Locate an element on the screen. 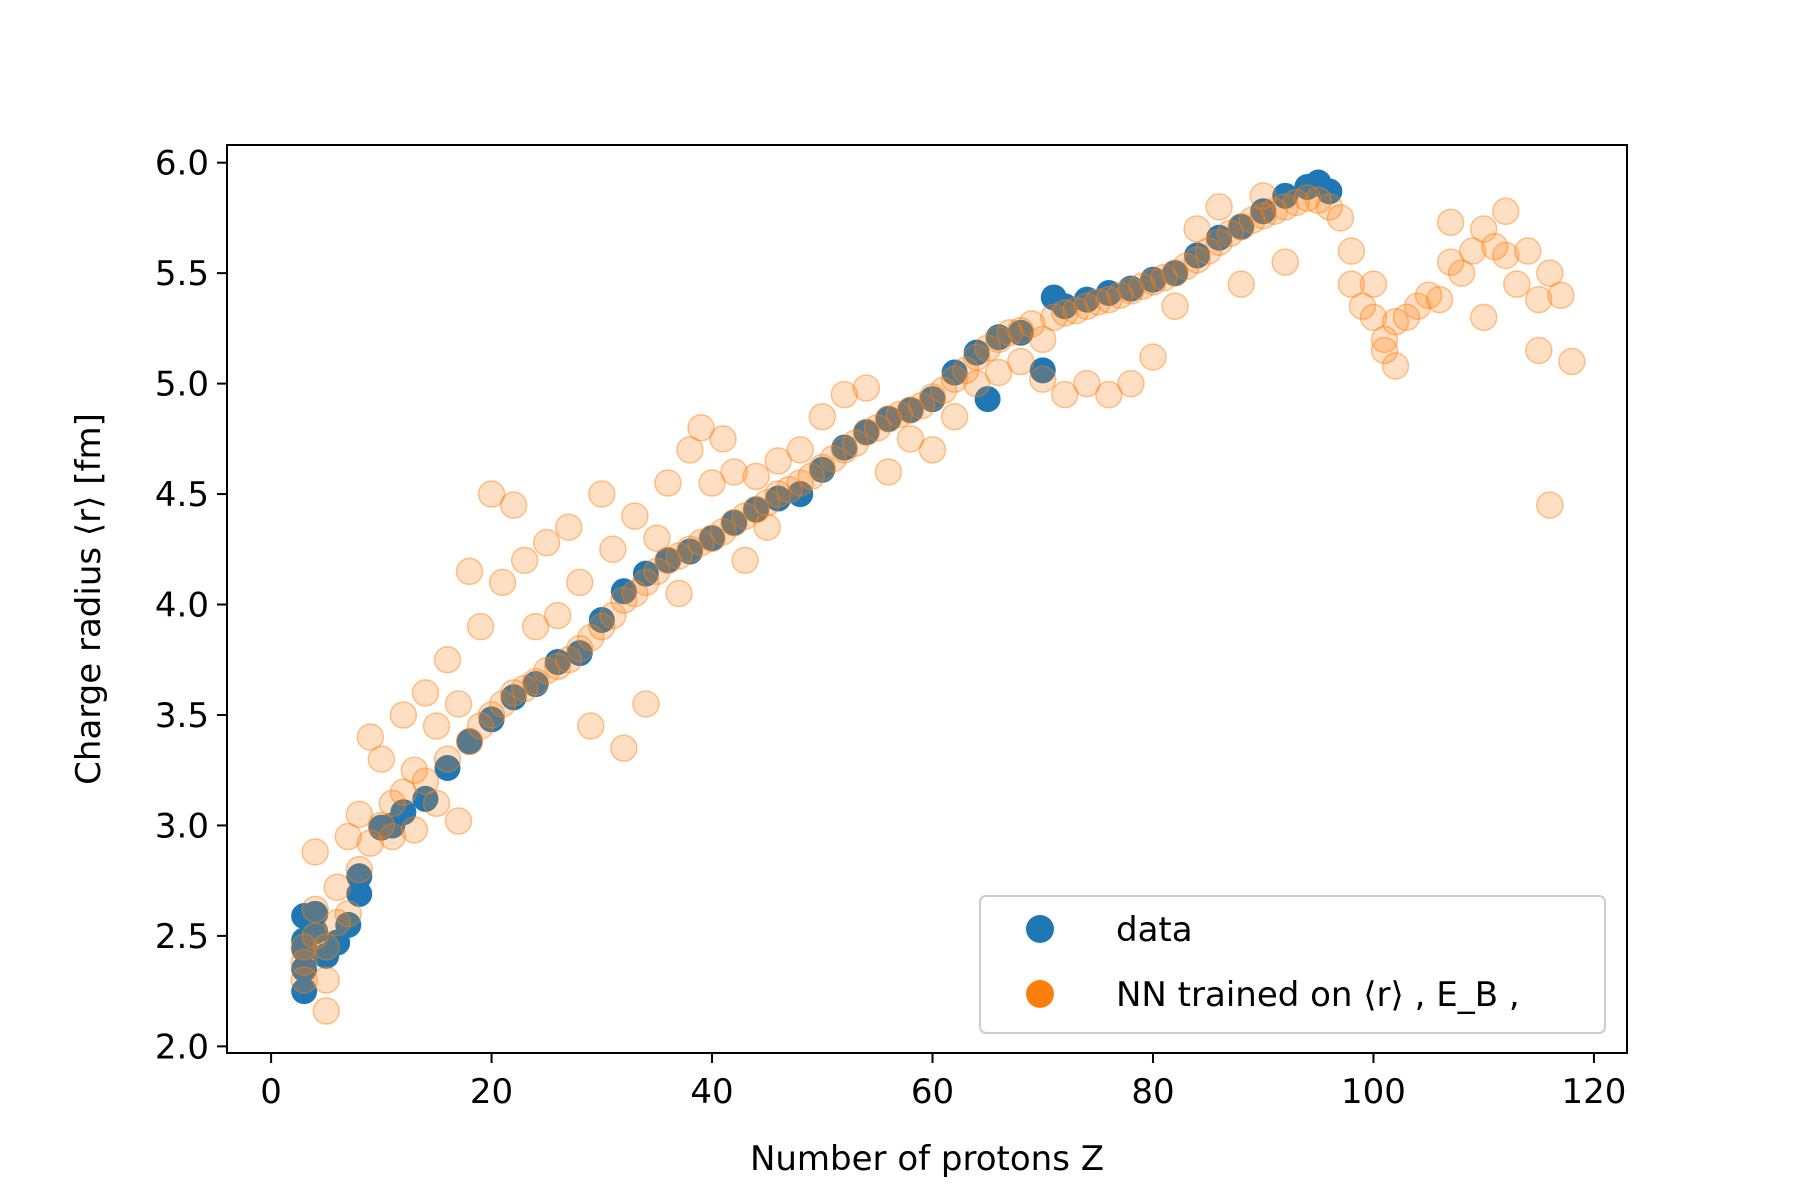 This screenshot has height=1200, width=1800. y-tick-label: 4.0 is located at coordinates (182, 606).